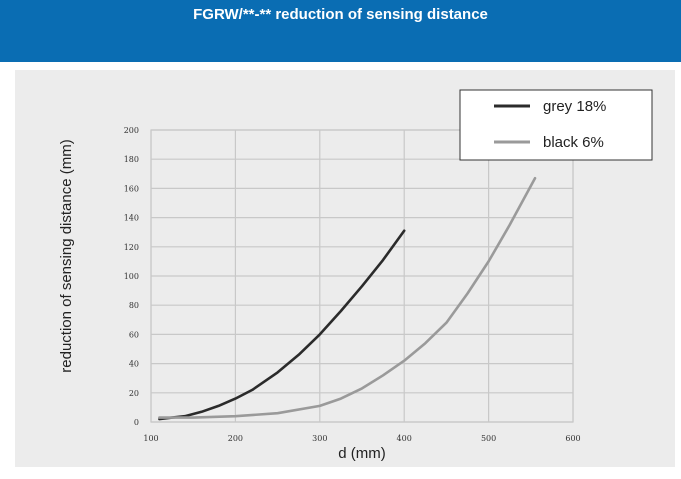 The width and height of the screenshot is (681, 479). Describe the element at coordinates (235, 438) in the screenshot. I see `x-tick-label: 200` at that location.